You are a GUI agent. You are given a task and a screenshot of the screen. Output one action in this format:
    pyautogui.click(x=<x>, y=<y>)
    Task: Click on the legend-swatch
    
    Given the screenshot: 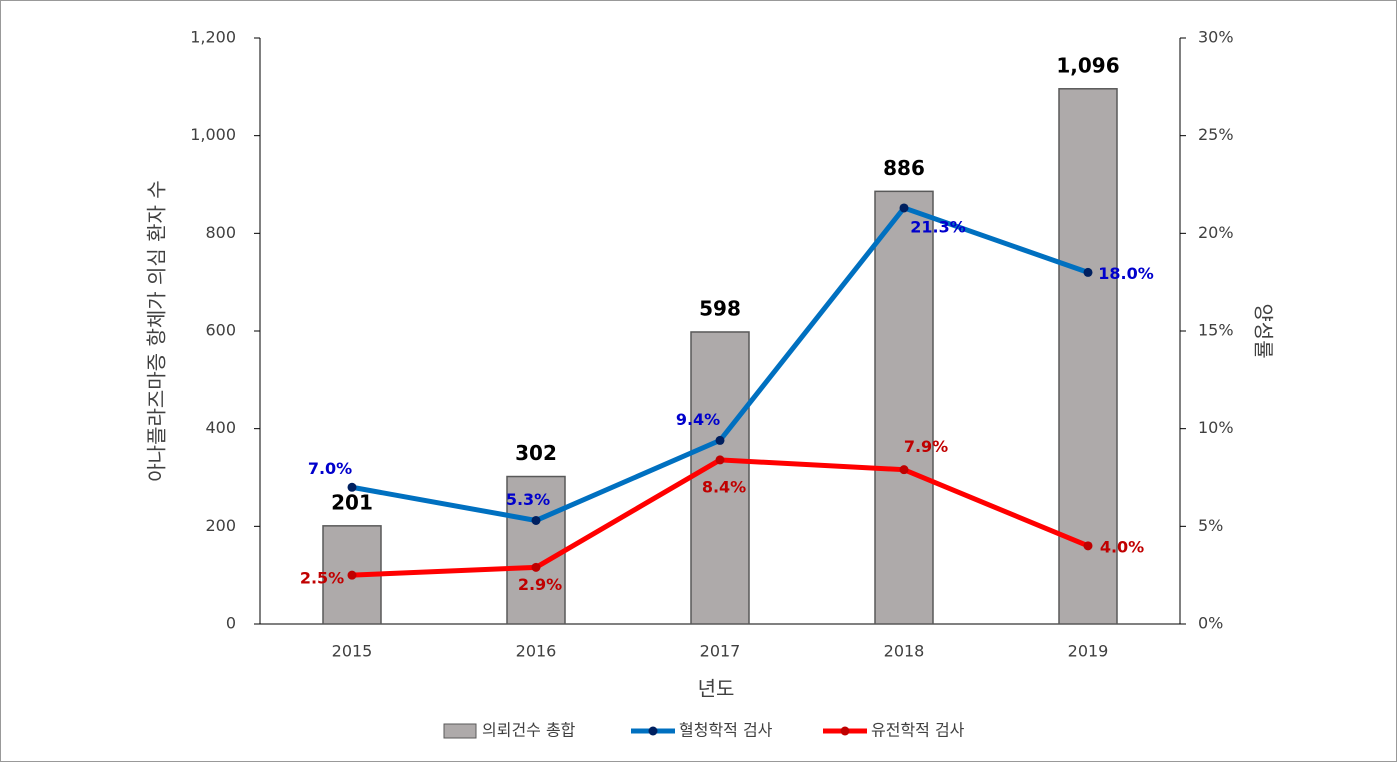 What is the action you would take?
    pyautogui.click(x=460, y=731)
    